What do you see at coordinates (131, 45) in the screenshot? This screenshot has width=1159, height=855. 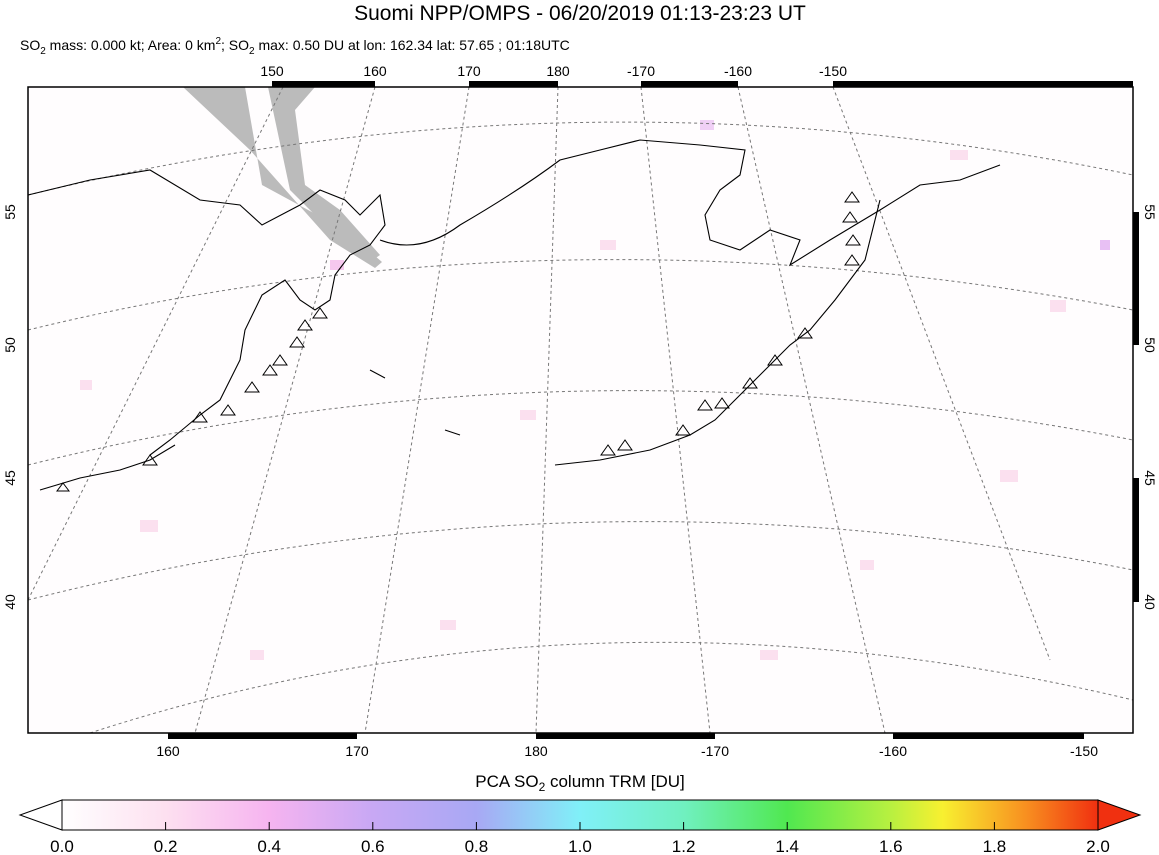 I see `subtitle-part: mass: 0.000 kt; Area: 0 km` at bounding box center [131, 45].